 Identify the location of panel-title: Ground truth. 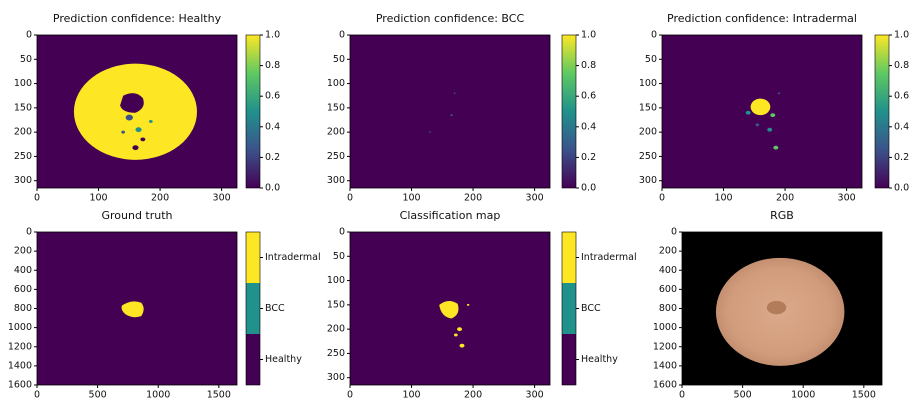
(136, 215).